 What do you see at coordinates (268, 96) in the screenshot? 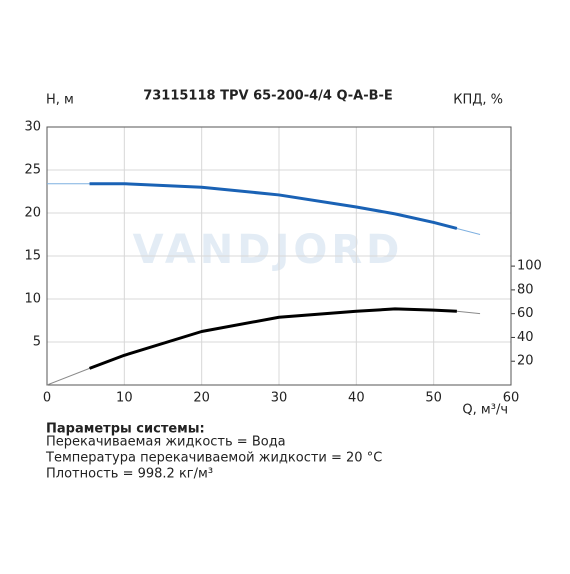
I see `chart-title: 73115118 TPV 65-200-4/4 Q-A-B-E` at bounding box center [268, 96].